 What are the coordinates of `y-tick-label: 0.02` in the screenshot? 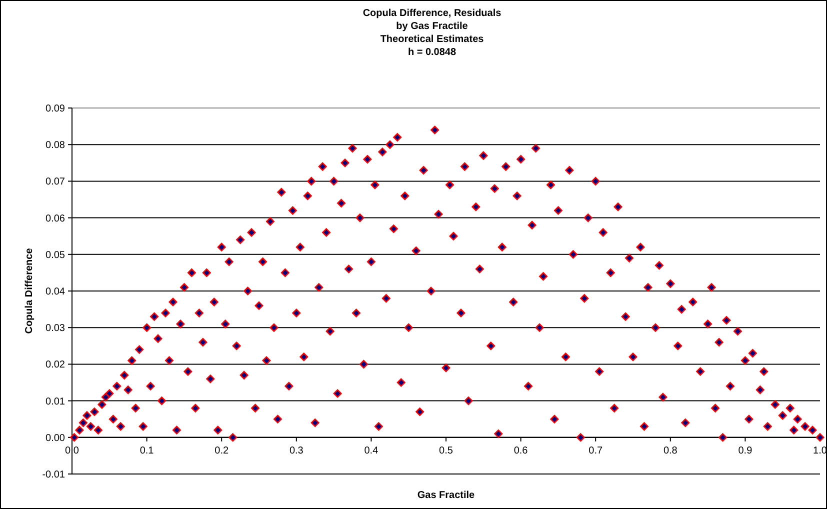 It's located at (56, 365).